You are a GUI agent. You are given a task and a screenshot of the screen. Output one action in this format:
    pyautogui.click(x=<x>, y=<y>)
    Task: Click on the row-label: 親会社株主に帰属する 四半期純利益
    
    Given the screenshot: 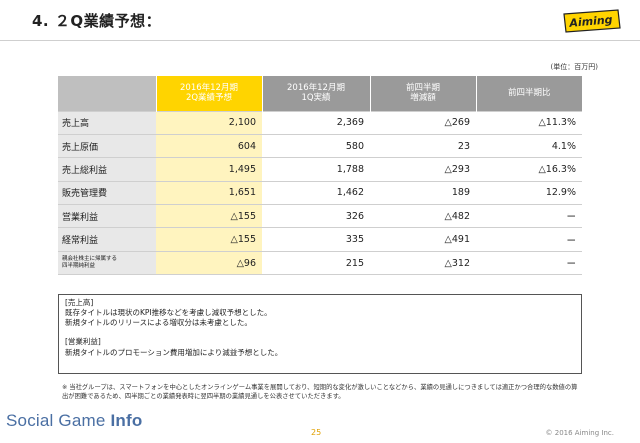 What is the action you would take?
    pyautogui.click(x=107, y=263)
    